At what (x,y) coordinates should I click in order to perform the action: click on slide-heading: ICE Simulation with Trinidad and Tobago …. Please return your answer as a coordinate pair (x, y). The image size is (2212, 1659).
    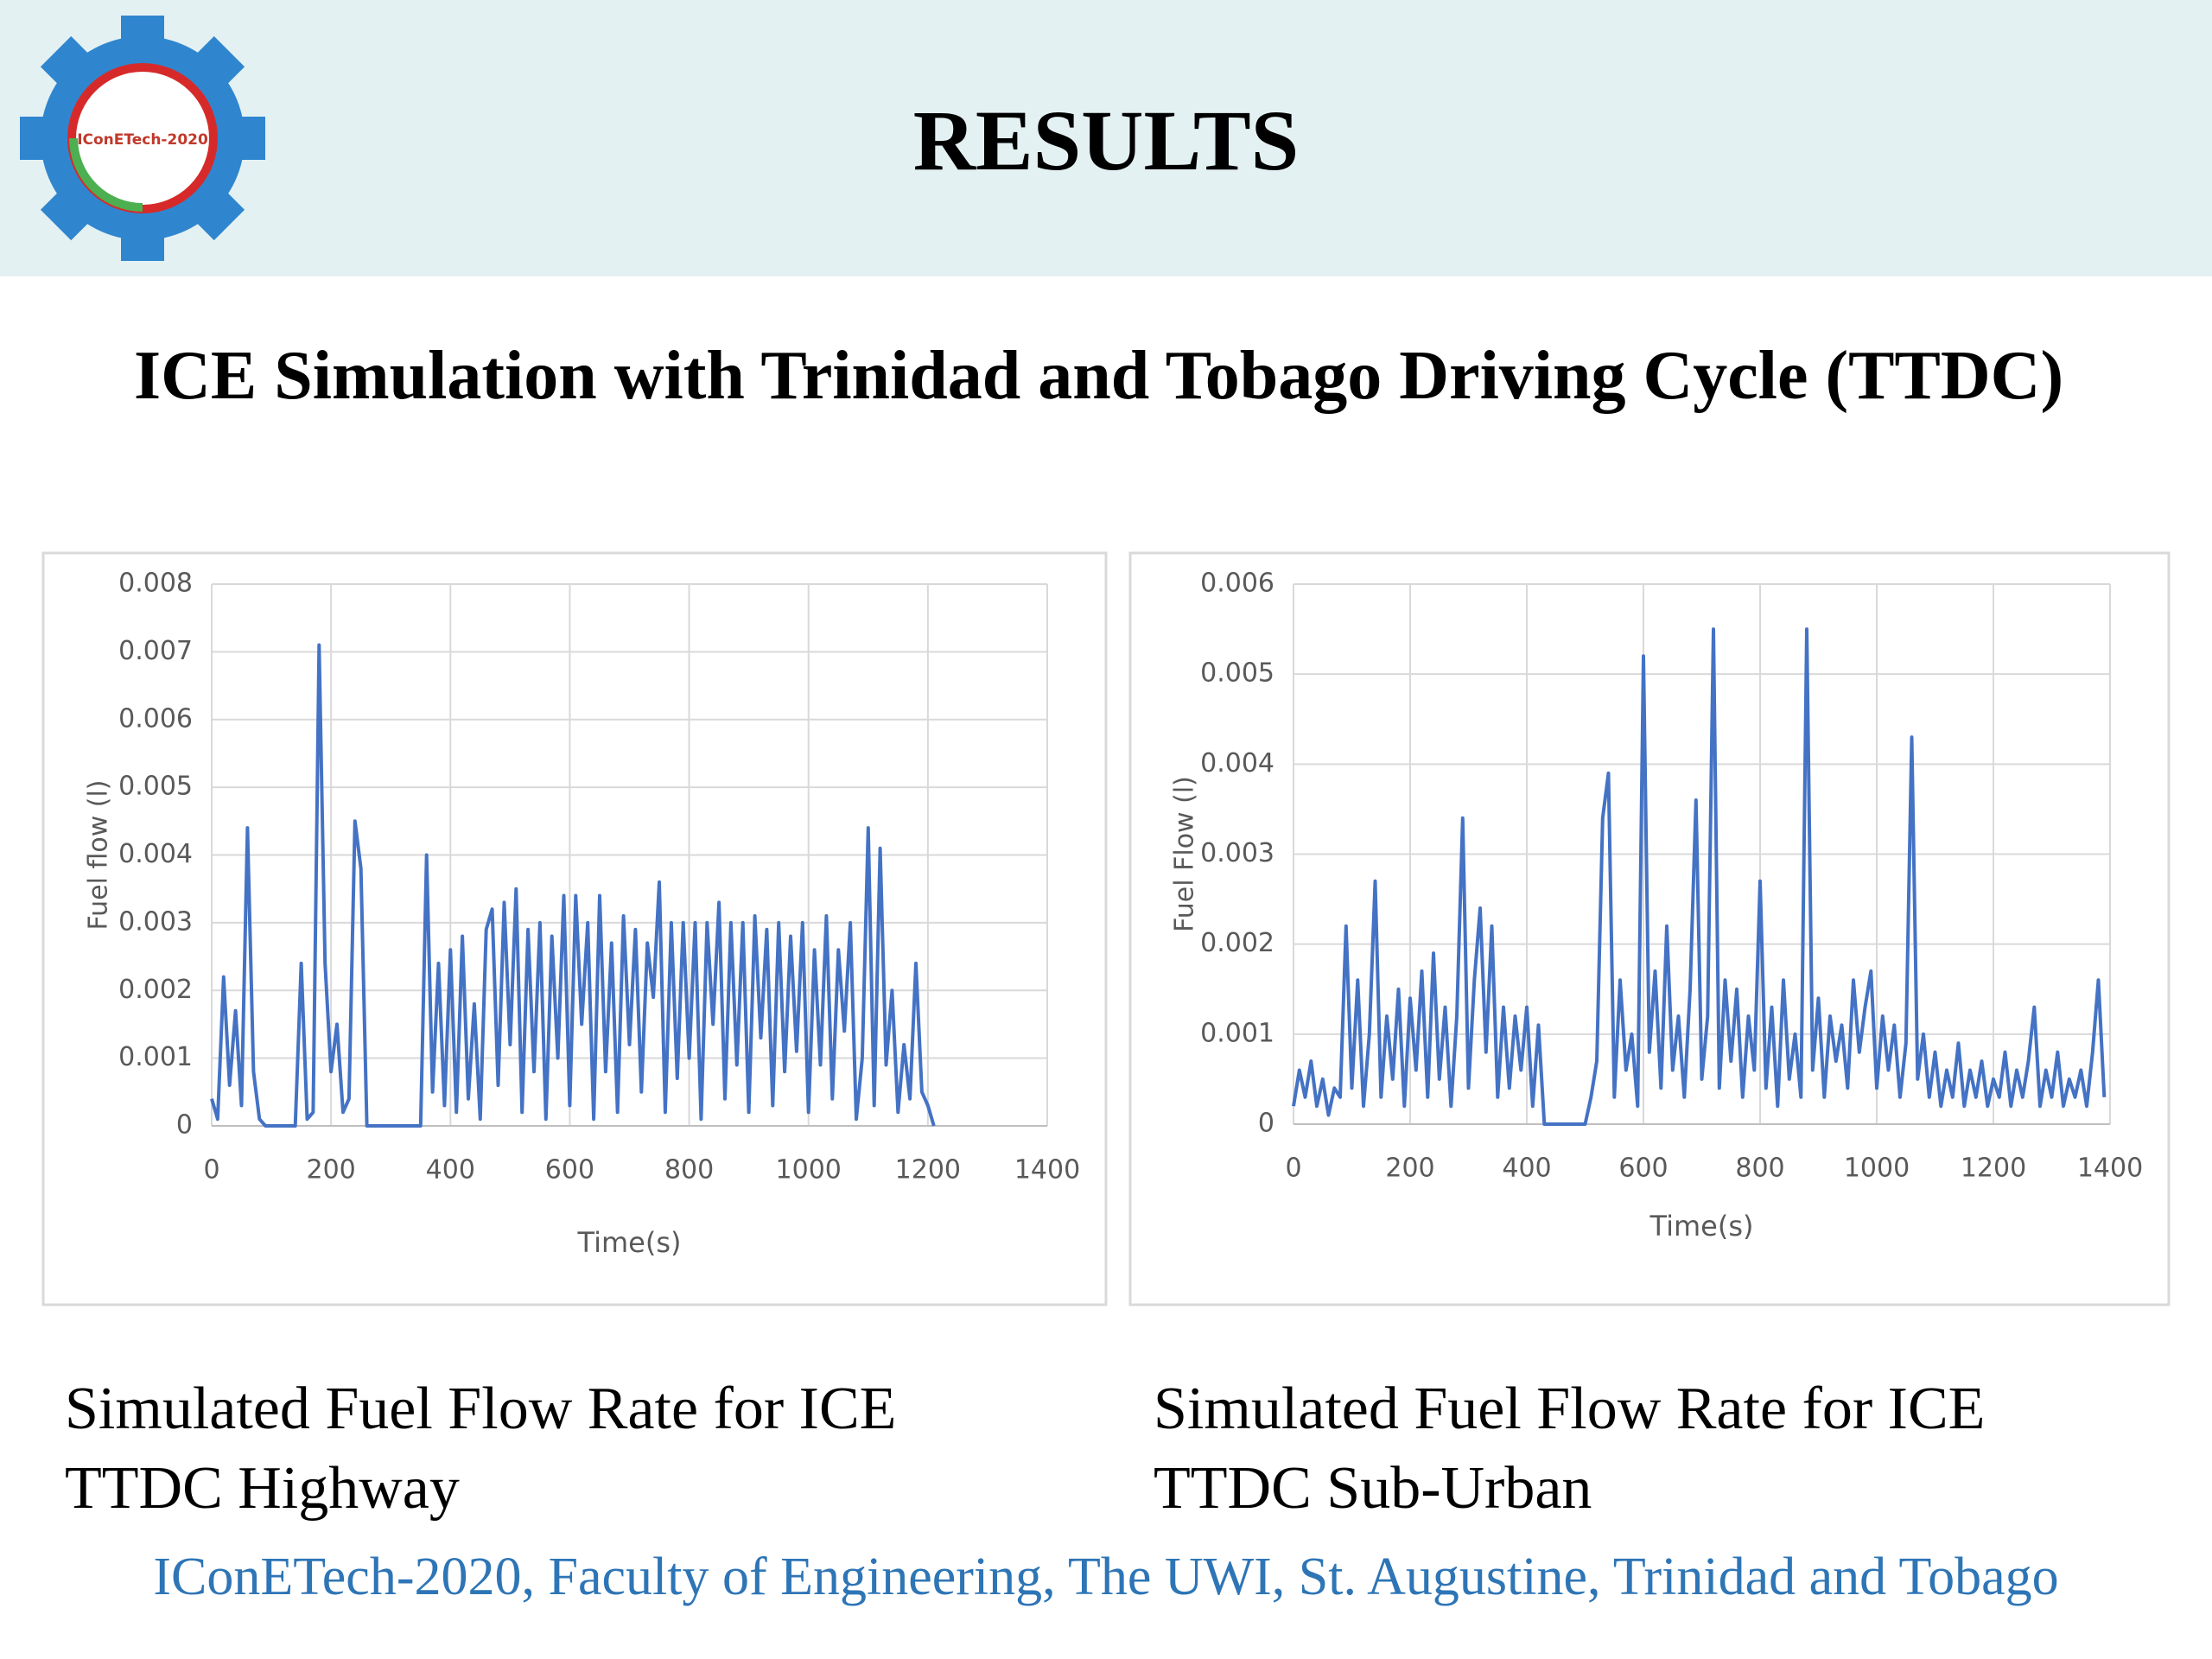
    Looking at the image, I should click on (1099, 376).